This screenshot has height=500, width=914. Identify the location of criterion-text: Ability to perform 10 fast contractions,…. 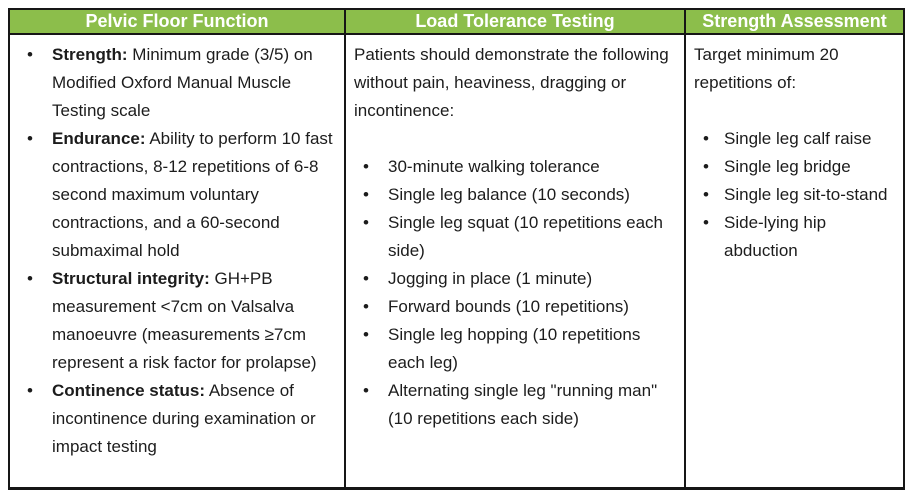
(192, 194).